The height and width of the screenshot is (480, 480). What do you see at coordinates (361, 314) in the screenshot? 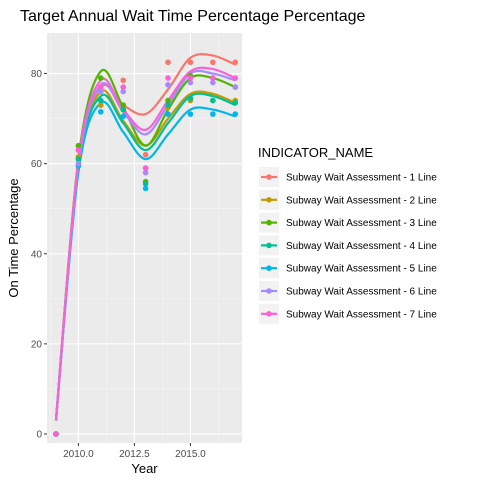
I see `legend-label: Subway Wait Assessment - 7 Line` at bounding box center [361, 314].